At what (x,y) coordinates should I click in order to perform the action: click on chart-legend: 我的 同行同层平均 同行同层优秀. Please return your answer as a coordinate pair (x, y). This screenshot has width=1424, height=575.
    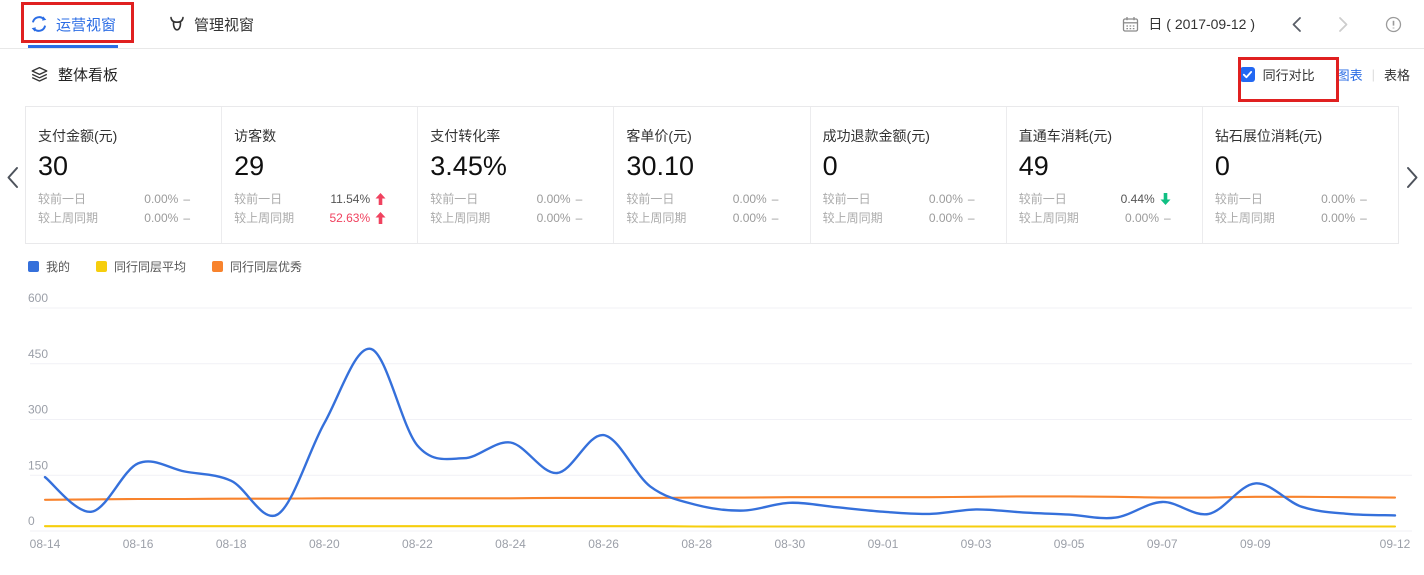
    Looking at the image, I should click on (165, 266).